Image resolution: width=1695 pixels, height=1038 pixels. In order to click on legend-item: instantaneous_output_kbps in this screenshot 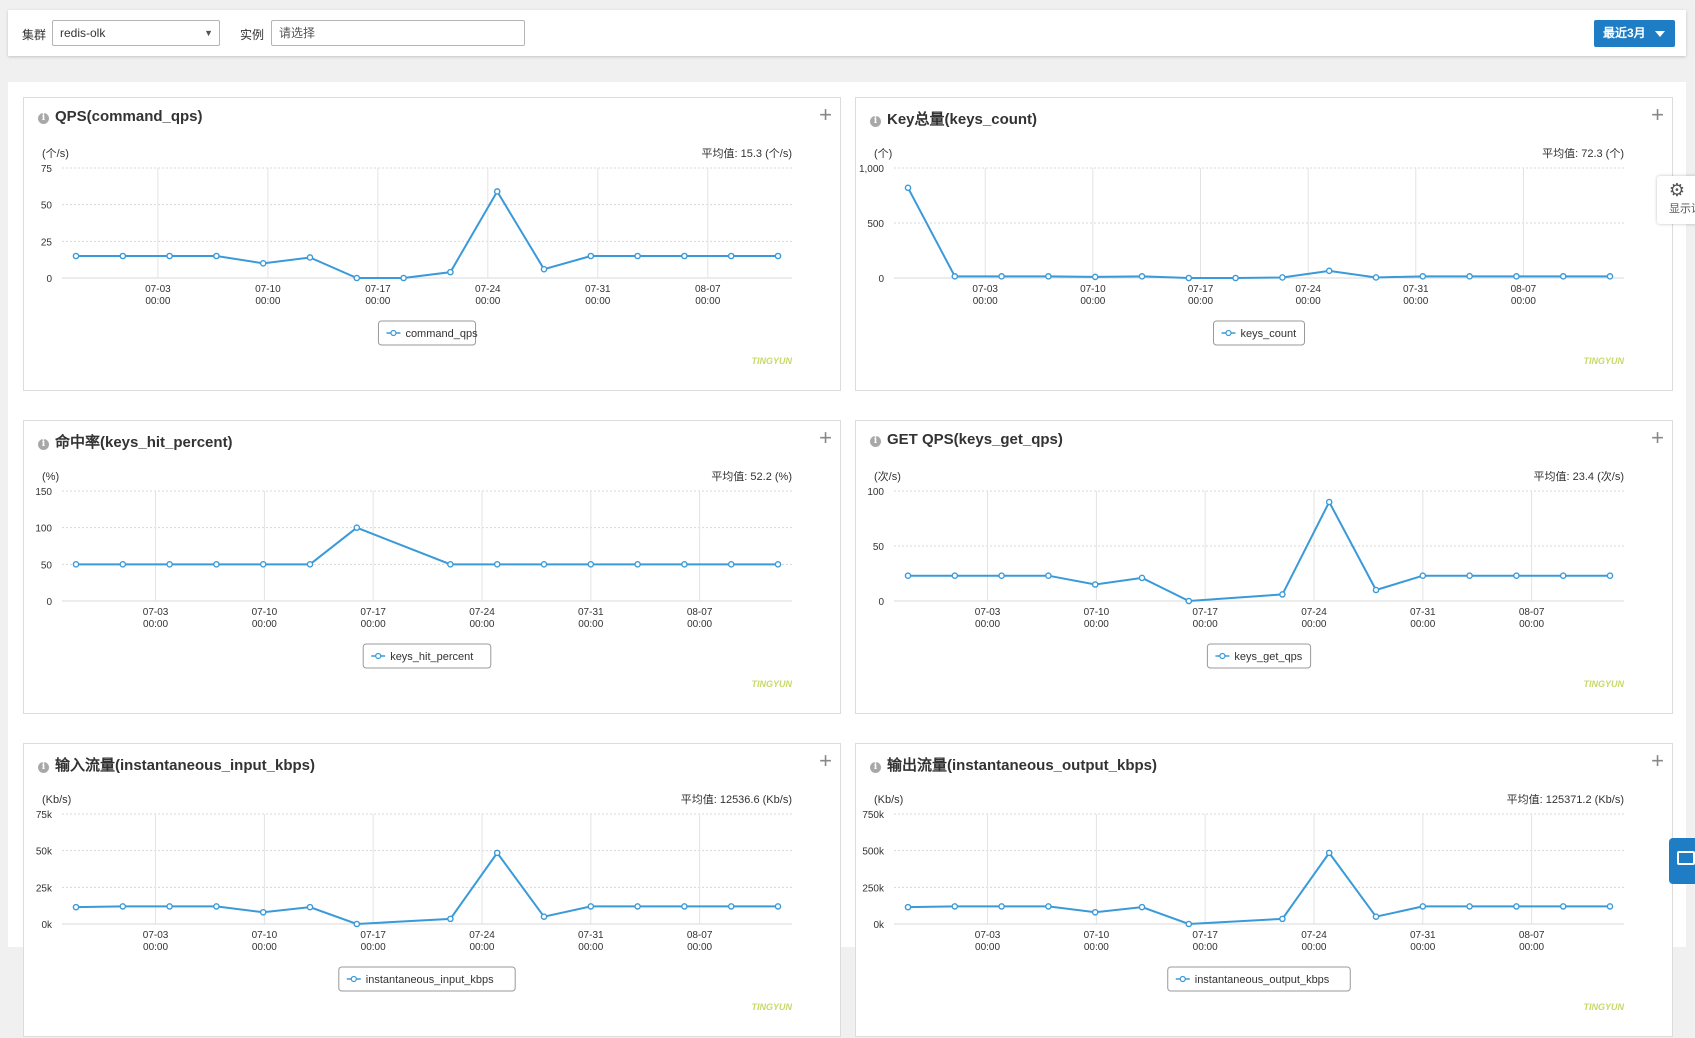, I will do `click(1259, 979)`.